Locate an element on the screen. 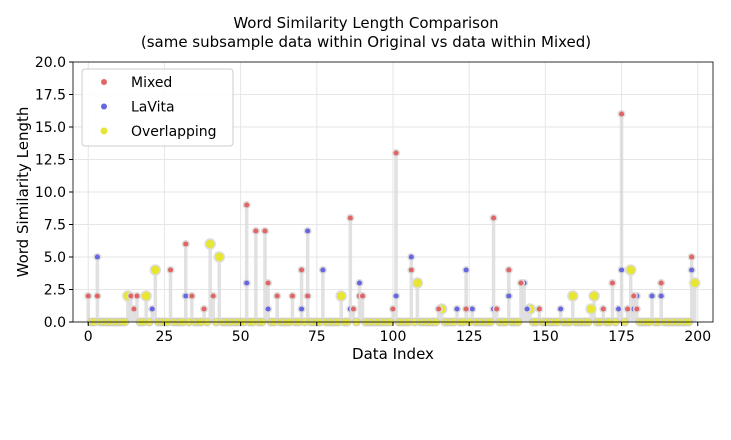  y-tick-label: 17.5 is located at coordinates (50, 96).